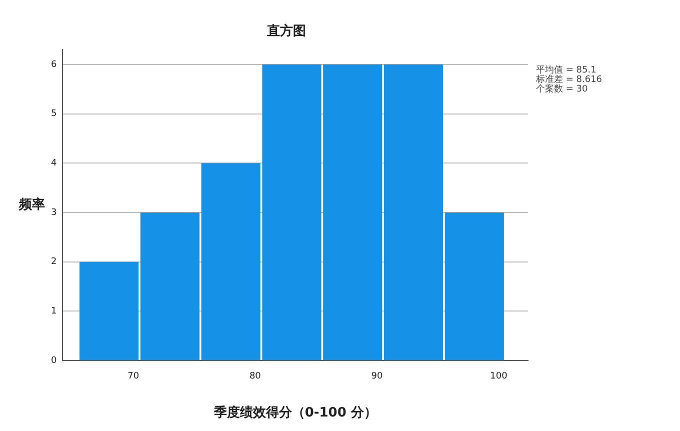  What do you see at coordinates (53, 65) in the screenshot?
I see `y-tick-label: 6` at bounding box center [53, 65].